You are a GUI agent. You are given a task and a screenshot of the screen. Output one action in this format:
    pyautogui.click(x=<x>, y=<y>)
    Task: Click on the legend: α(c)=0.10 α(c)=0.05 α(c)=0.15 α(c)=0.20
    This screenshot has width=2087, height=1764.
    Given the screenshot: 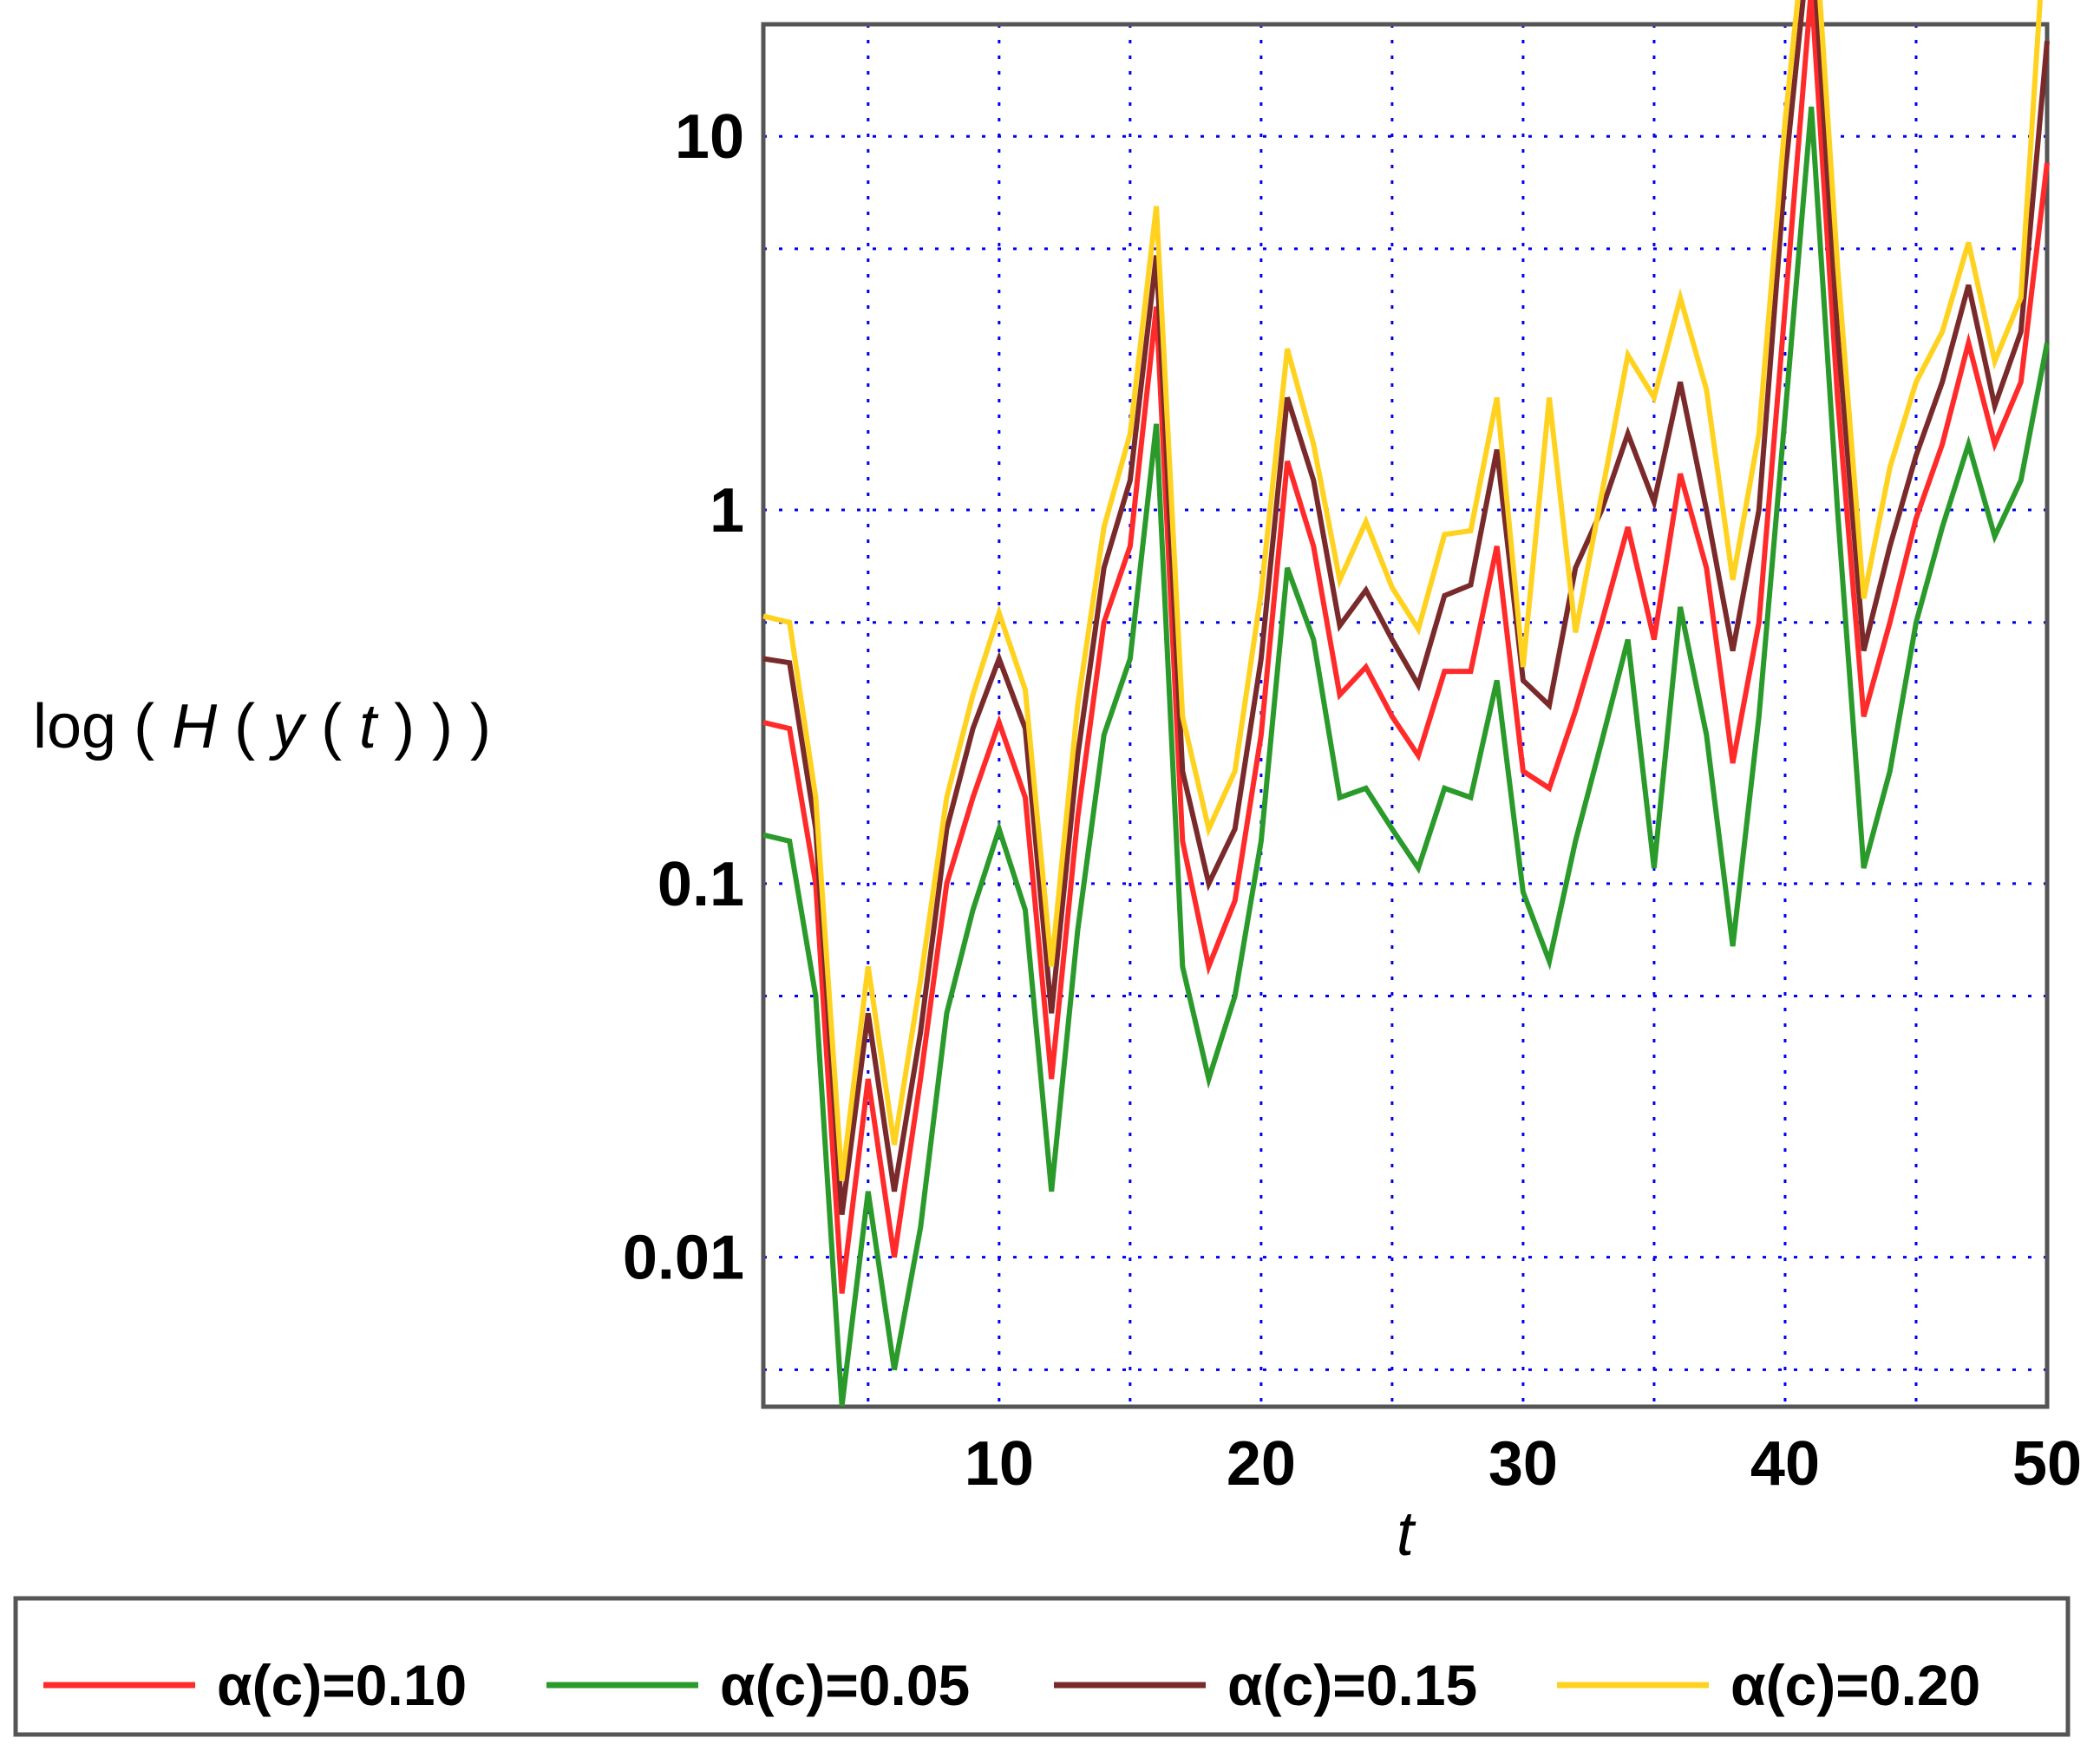 What is the action you would take?
    pyautogui.click(x=1011, y=1685)
    